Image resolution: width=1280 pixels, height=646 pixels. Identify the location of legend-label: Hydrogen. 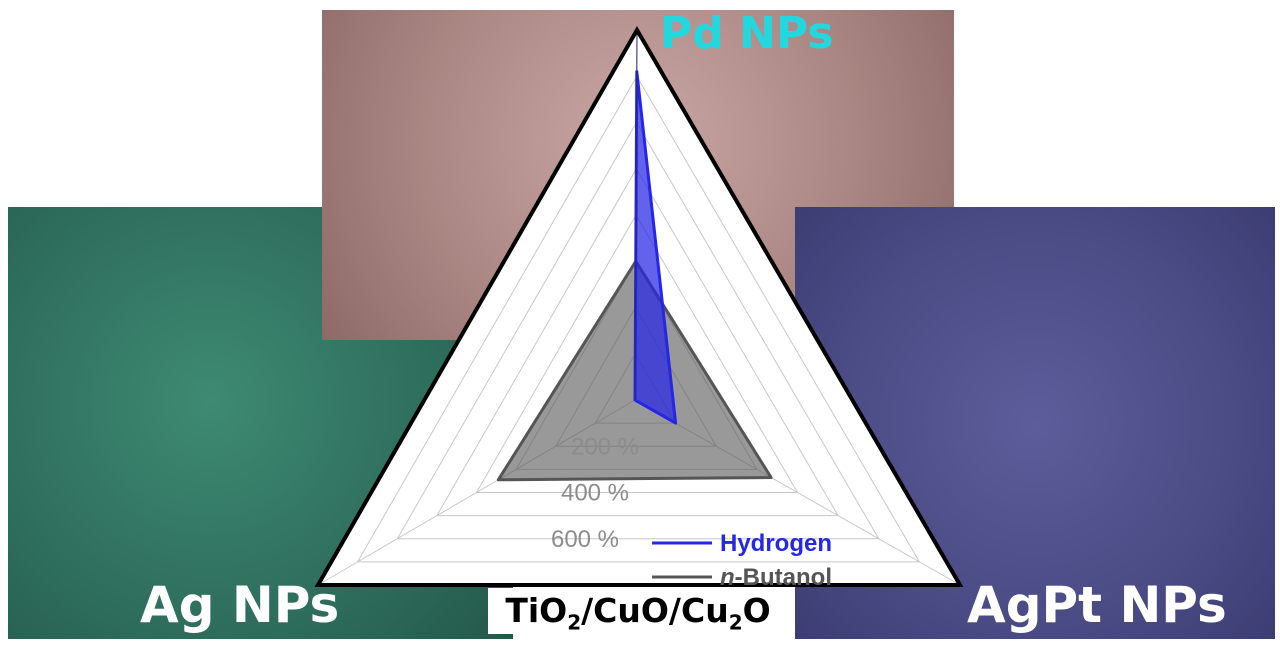
(776, 543).